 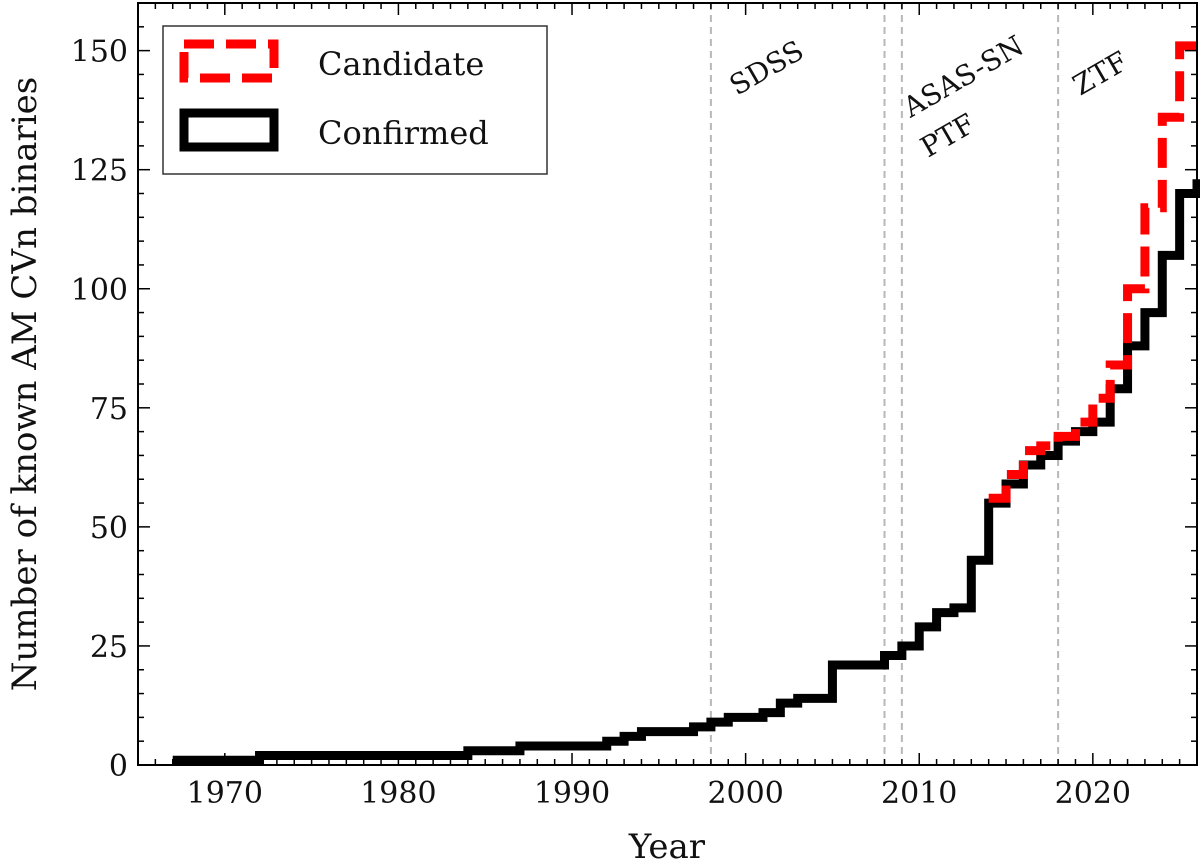 I want to click on y-tick-label: 75, so click(x=109, y=409).